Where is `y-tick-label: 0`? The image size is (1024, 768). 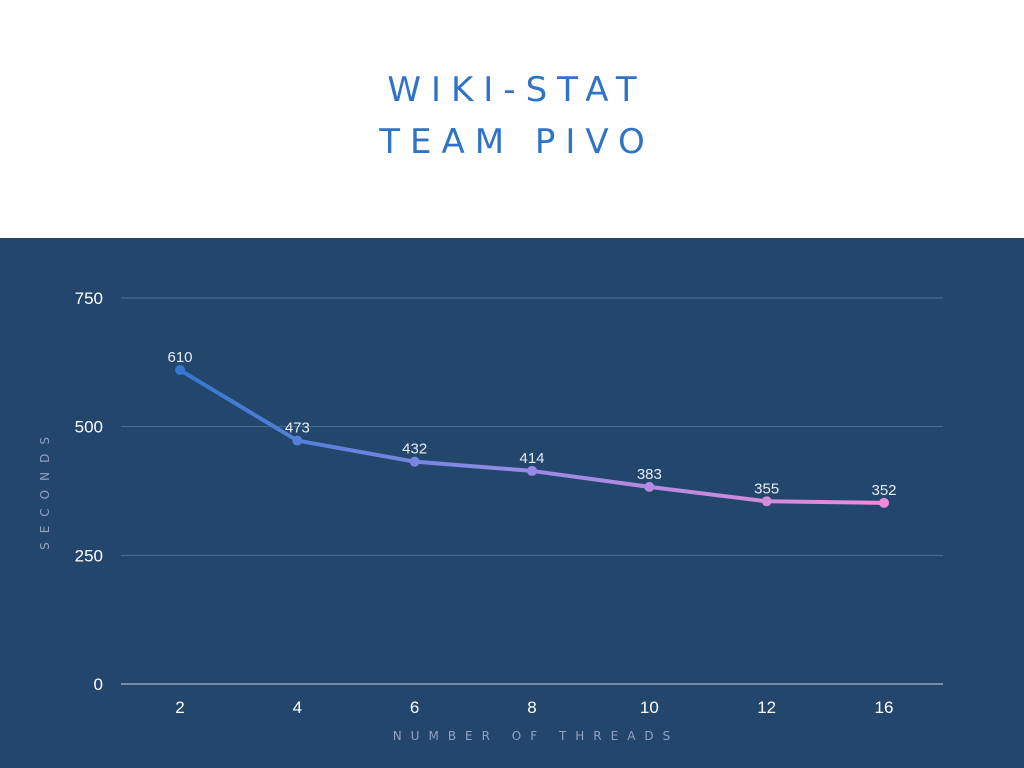 y-tick-label: 0 is located at coordinates (98, 684).